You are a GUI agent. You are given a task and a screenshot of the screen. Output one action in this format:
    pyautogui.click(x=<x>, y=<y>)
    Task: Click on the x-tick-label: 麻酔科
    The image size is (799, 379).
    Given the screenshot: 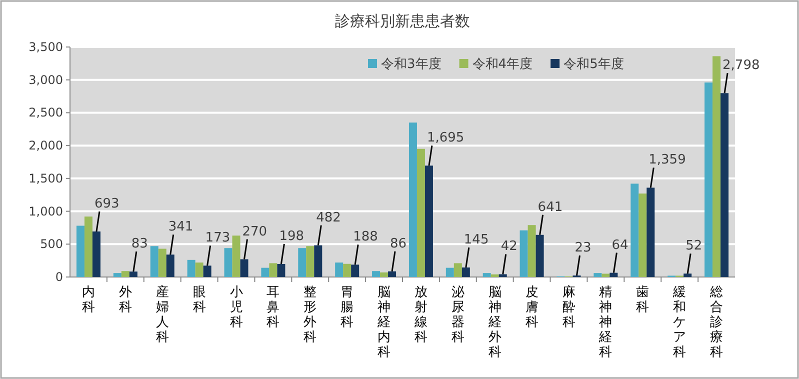 What is the action you would take?
    pyautogui.click(x=569, y=307)
    